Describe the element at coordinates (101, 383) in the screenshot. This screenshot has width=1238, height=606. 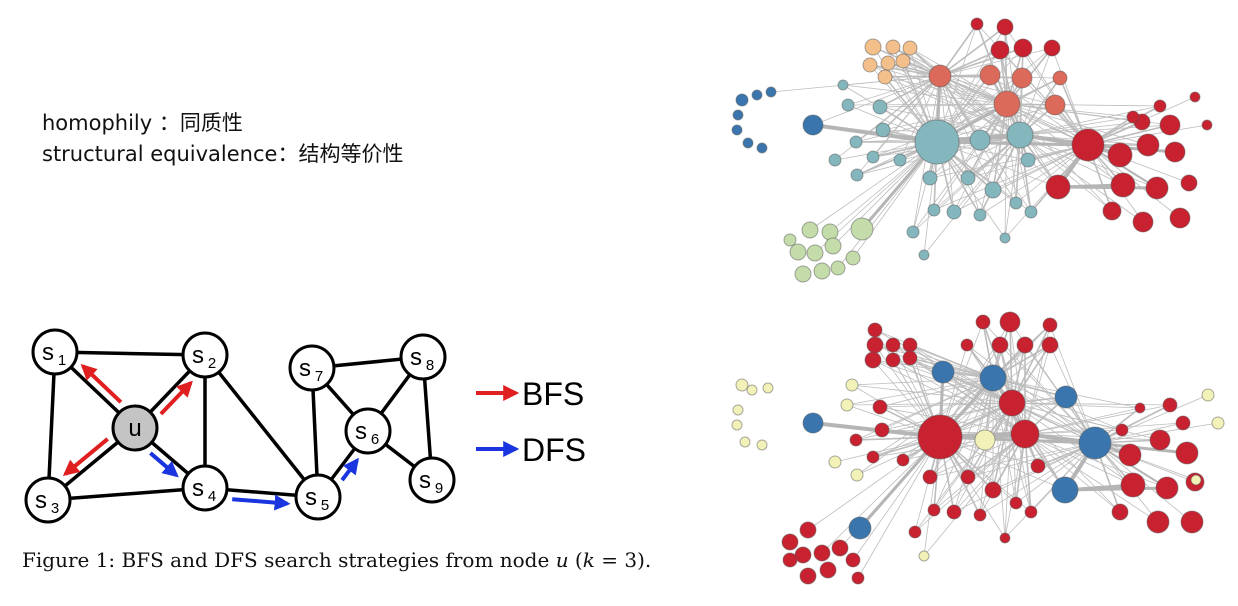
I see `bfs-arrow-u-s1` at that location.